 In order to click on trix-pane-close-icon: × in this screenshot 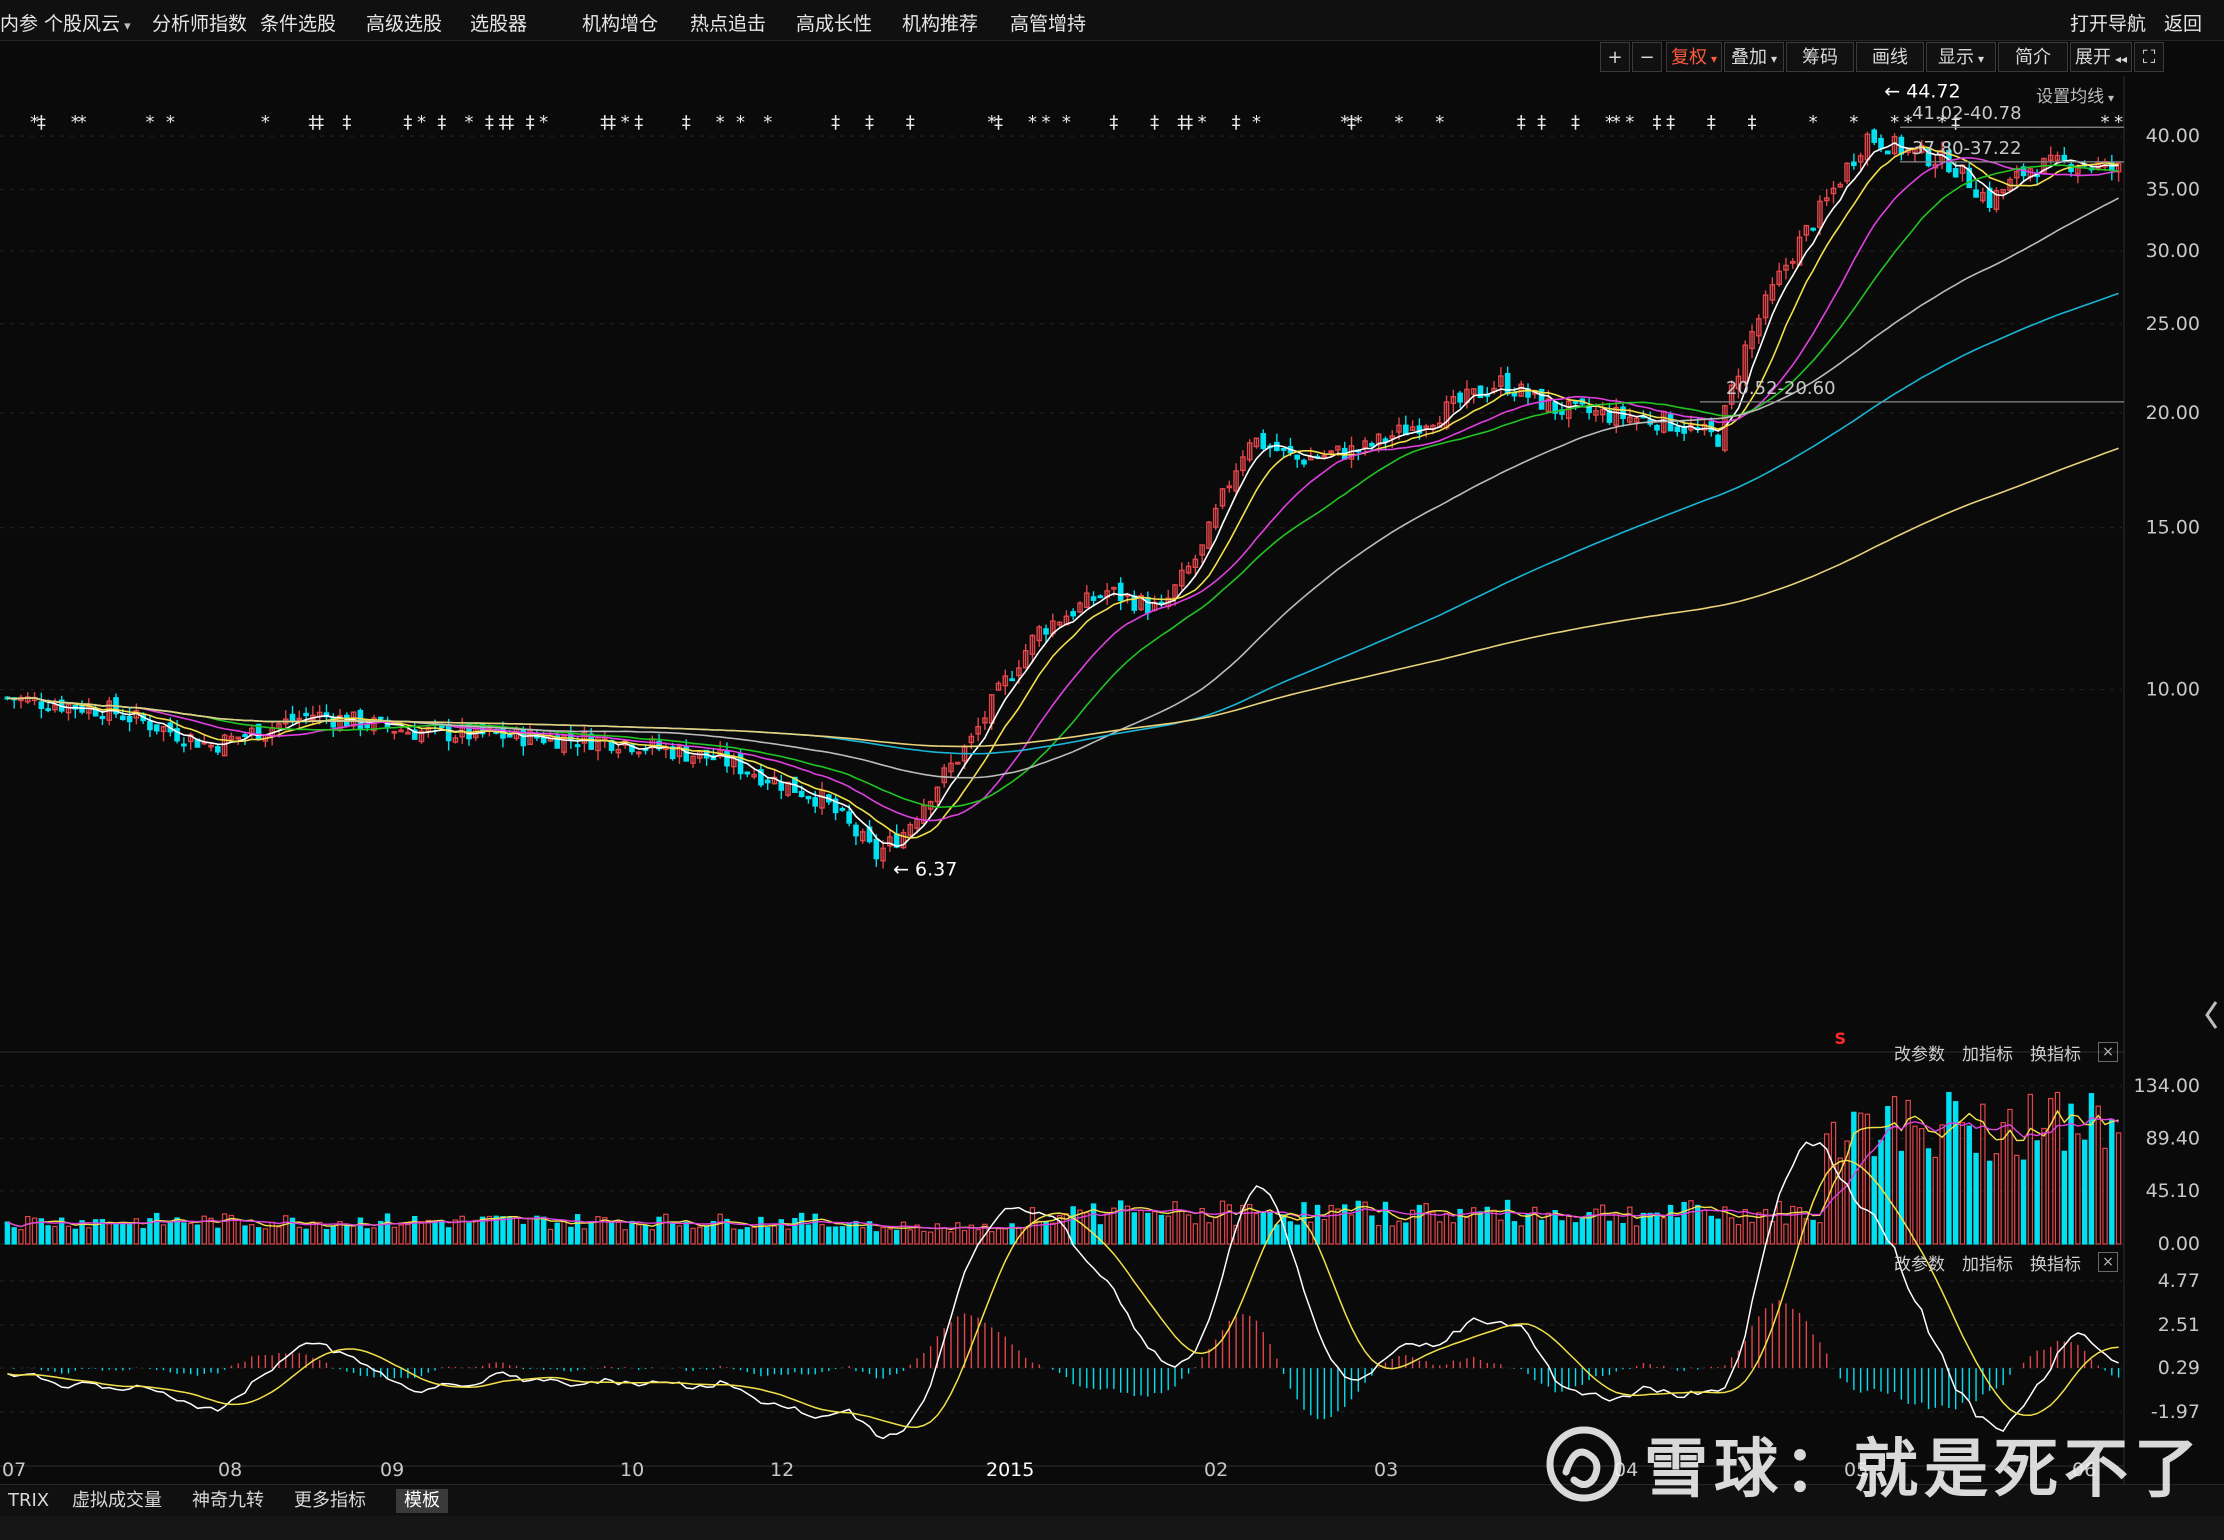, I will do `click(2108, 1262)`.